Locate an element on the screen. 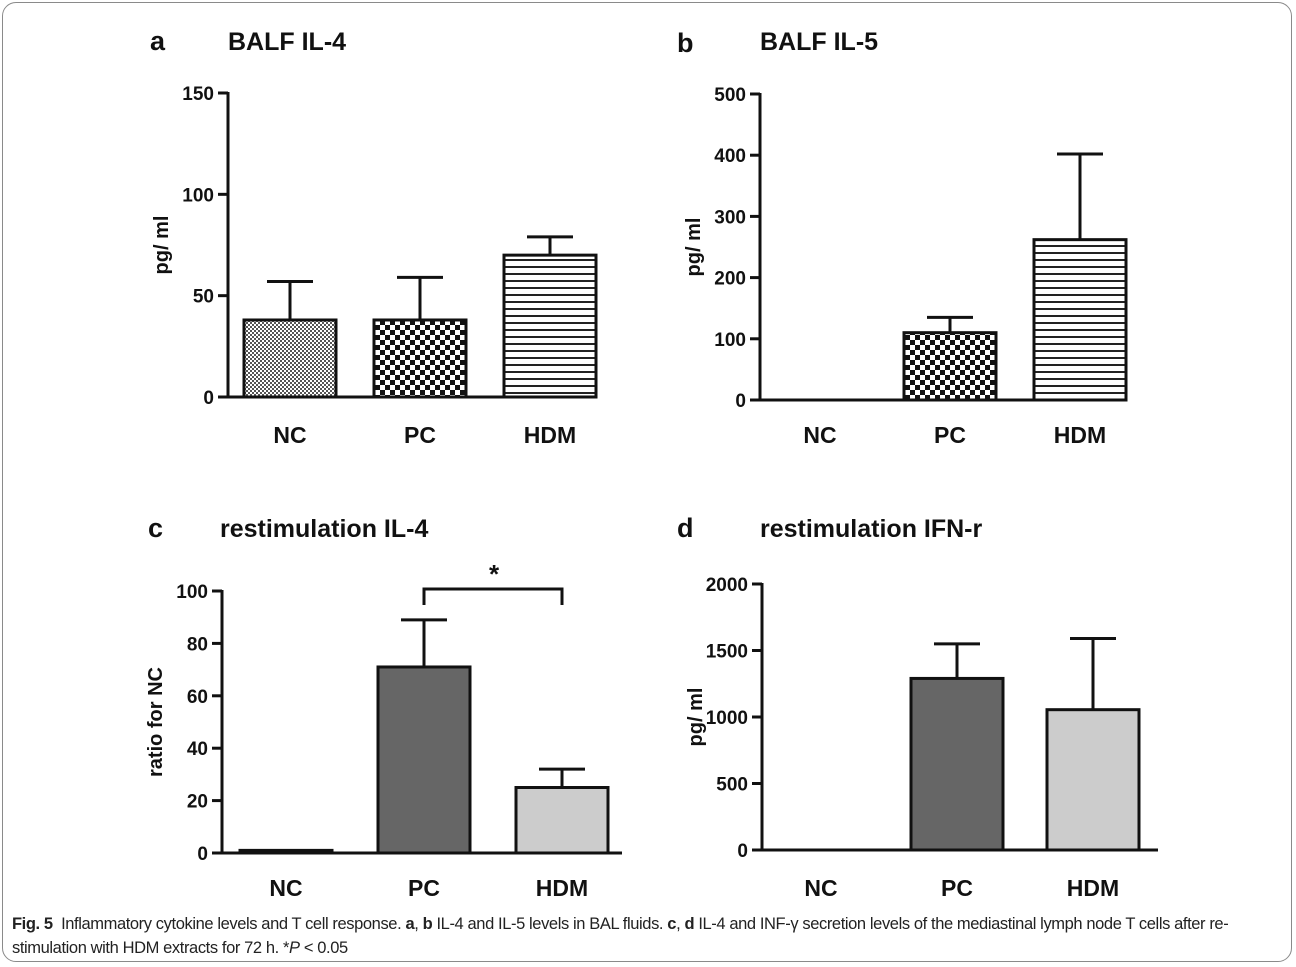 Image resolution: width=1296 pixels, height=967 pixels. y-tick-label: 150 is located at coordinates (198, 94).